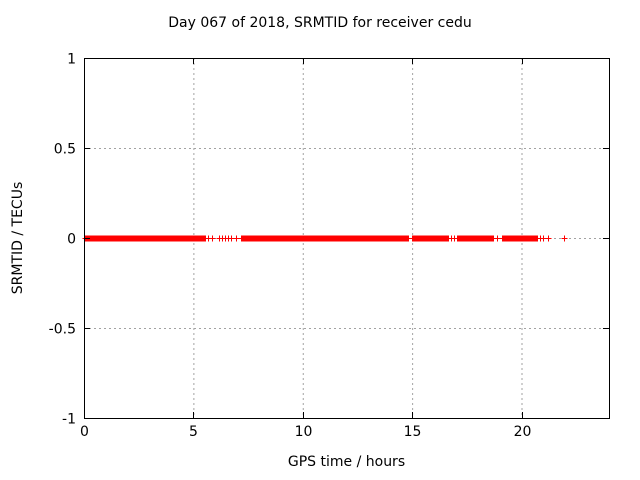  Describe the element at coordinates (325, 238) in the screenshot. I see `data-series-markers` at that location.